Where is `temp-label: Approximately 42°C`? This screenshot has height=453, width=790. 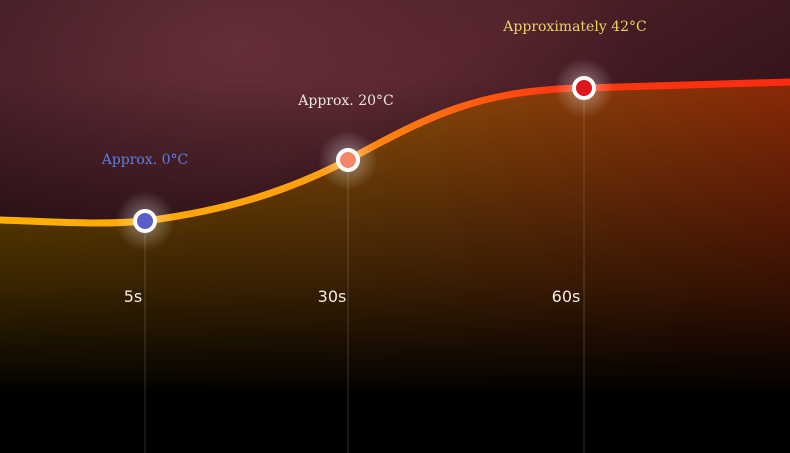 temp-label: Approximately 42°C is located at coordinates (574, 27).